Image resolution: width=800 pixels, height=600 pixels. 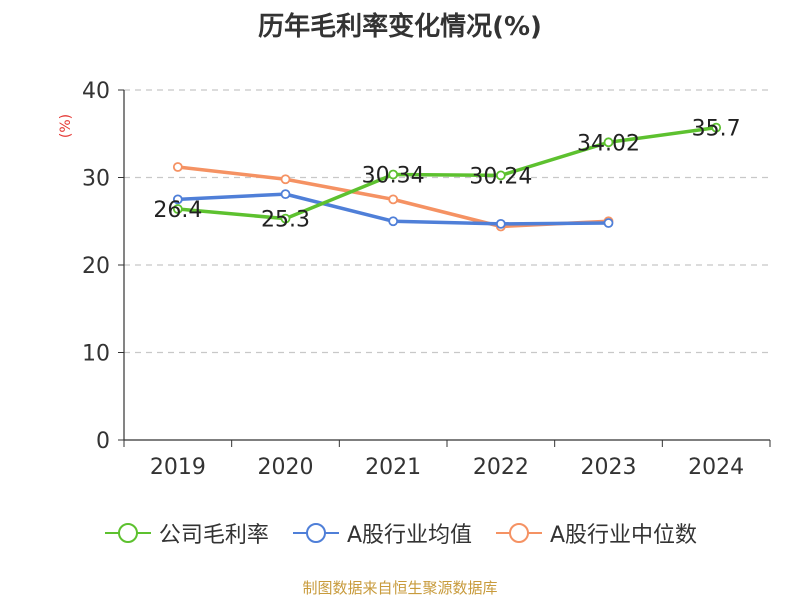 I want to click on source-note: 制图数据来自恒生聚源数据库, so click(x=400, y=588).